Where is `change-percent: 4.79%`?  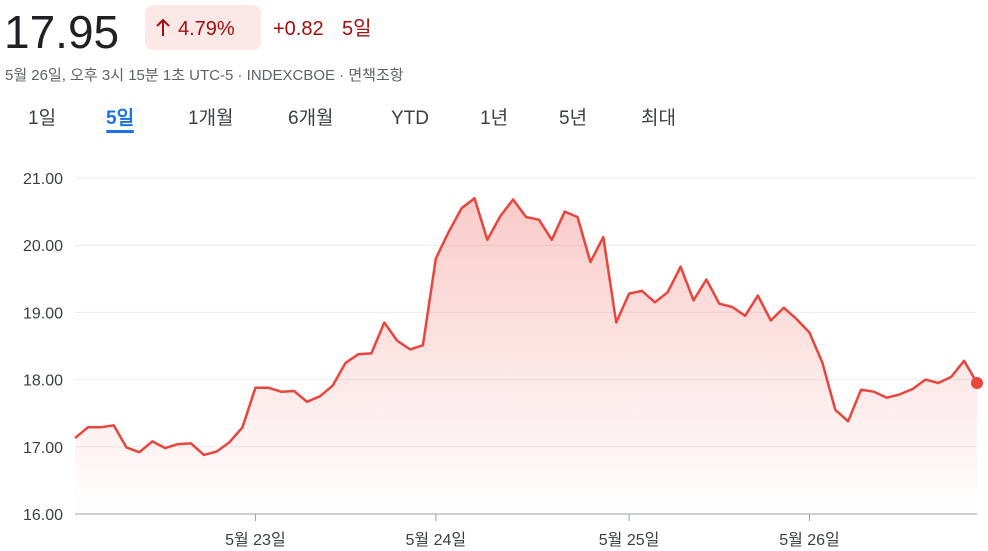 change-percent: 4.79% is located at coordinates (206, 29).